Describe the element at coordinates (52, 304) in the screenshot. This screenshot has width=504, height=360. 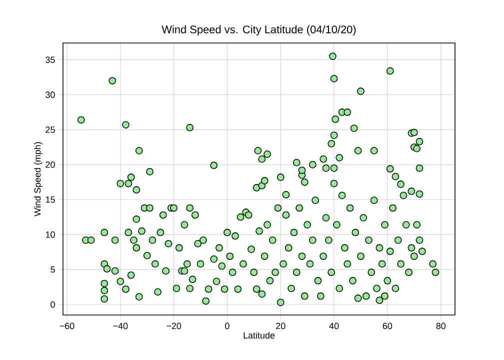
I see `y-tick-label: 0` at that location.